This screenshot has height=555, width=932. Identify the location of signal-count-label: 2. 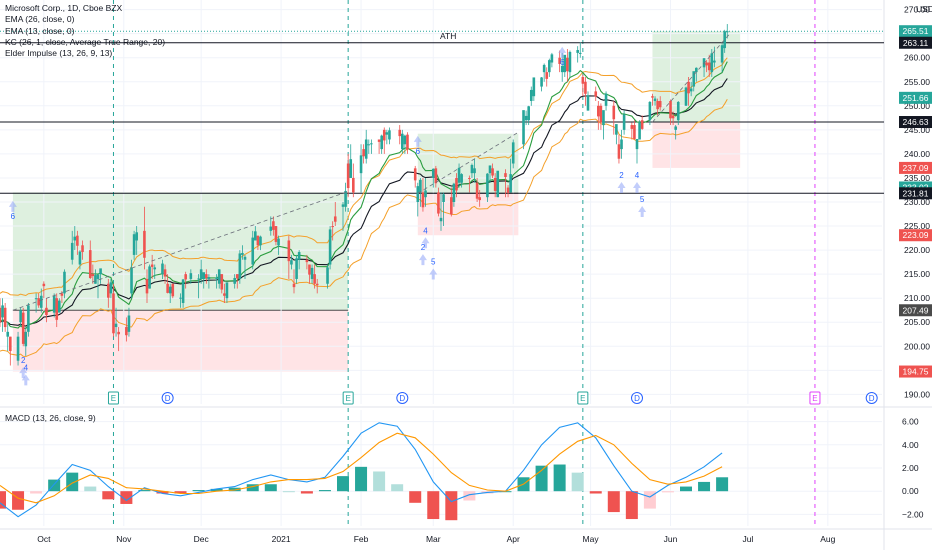
(23, 360).